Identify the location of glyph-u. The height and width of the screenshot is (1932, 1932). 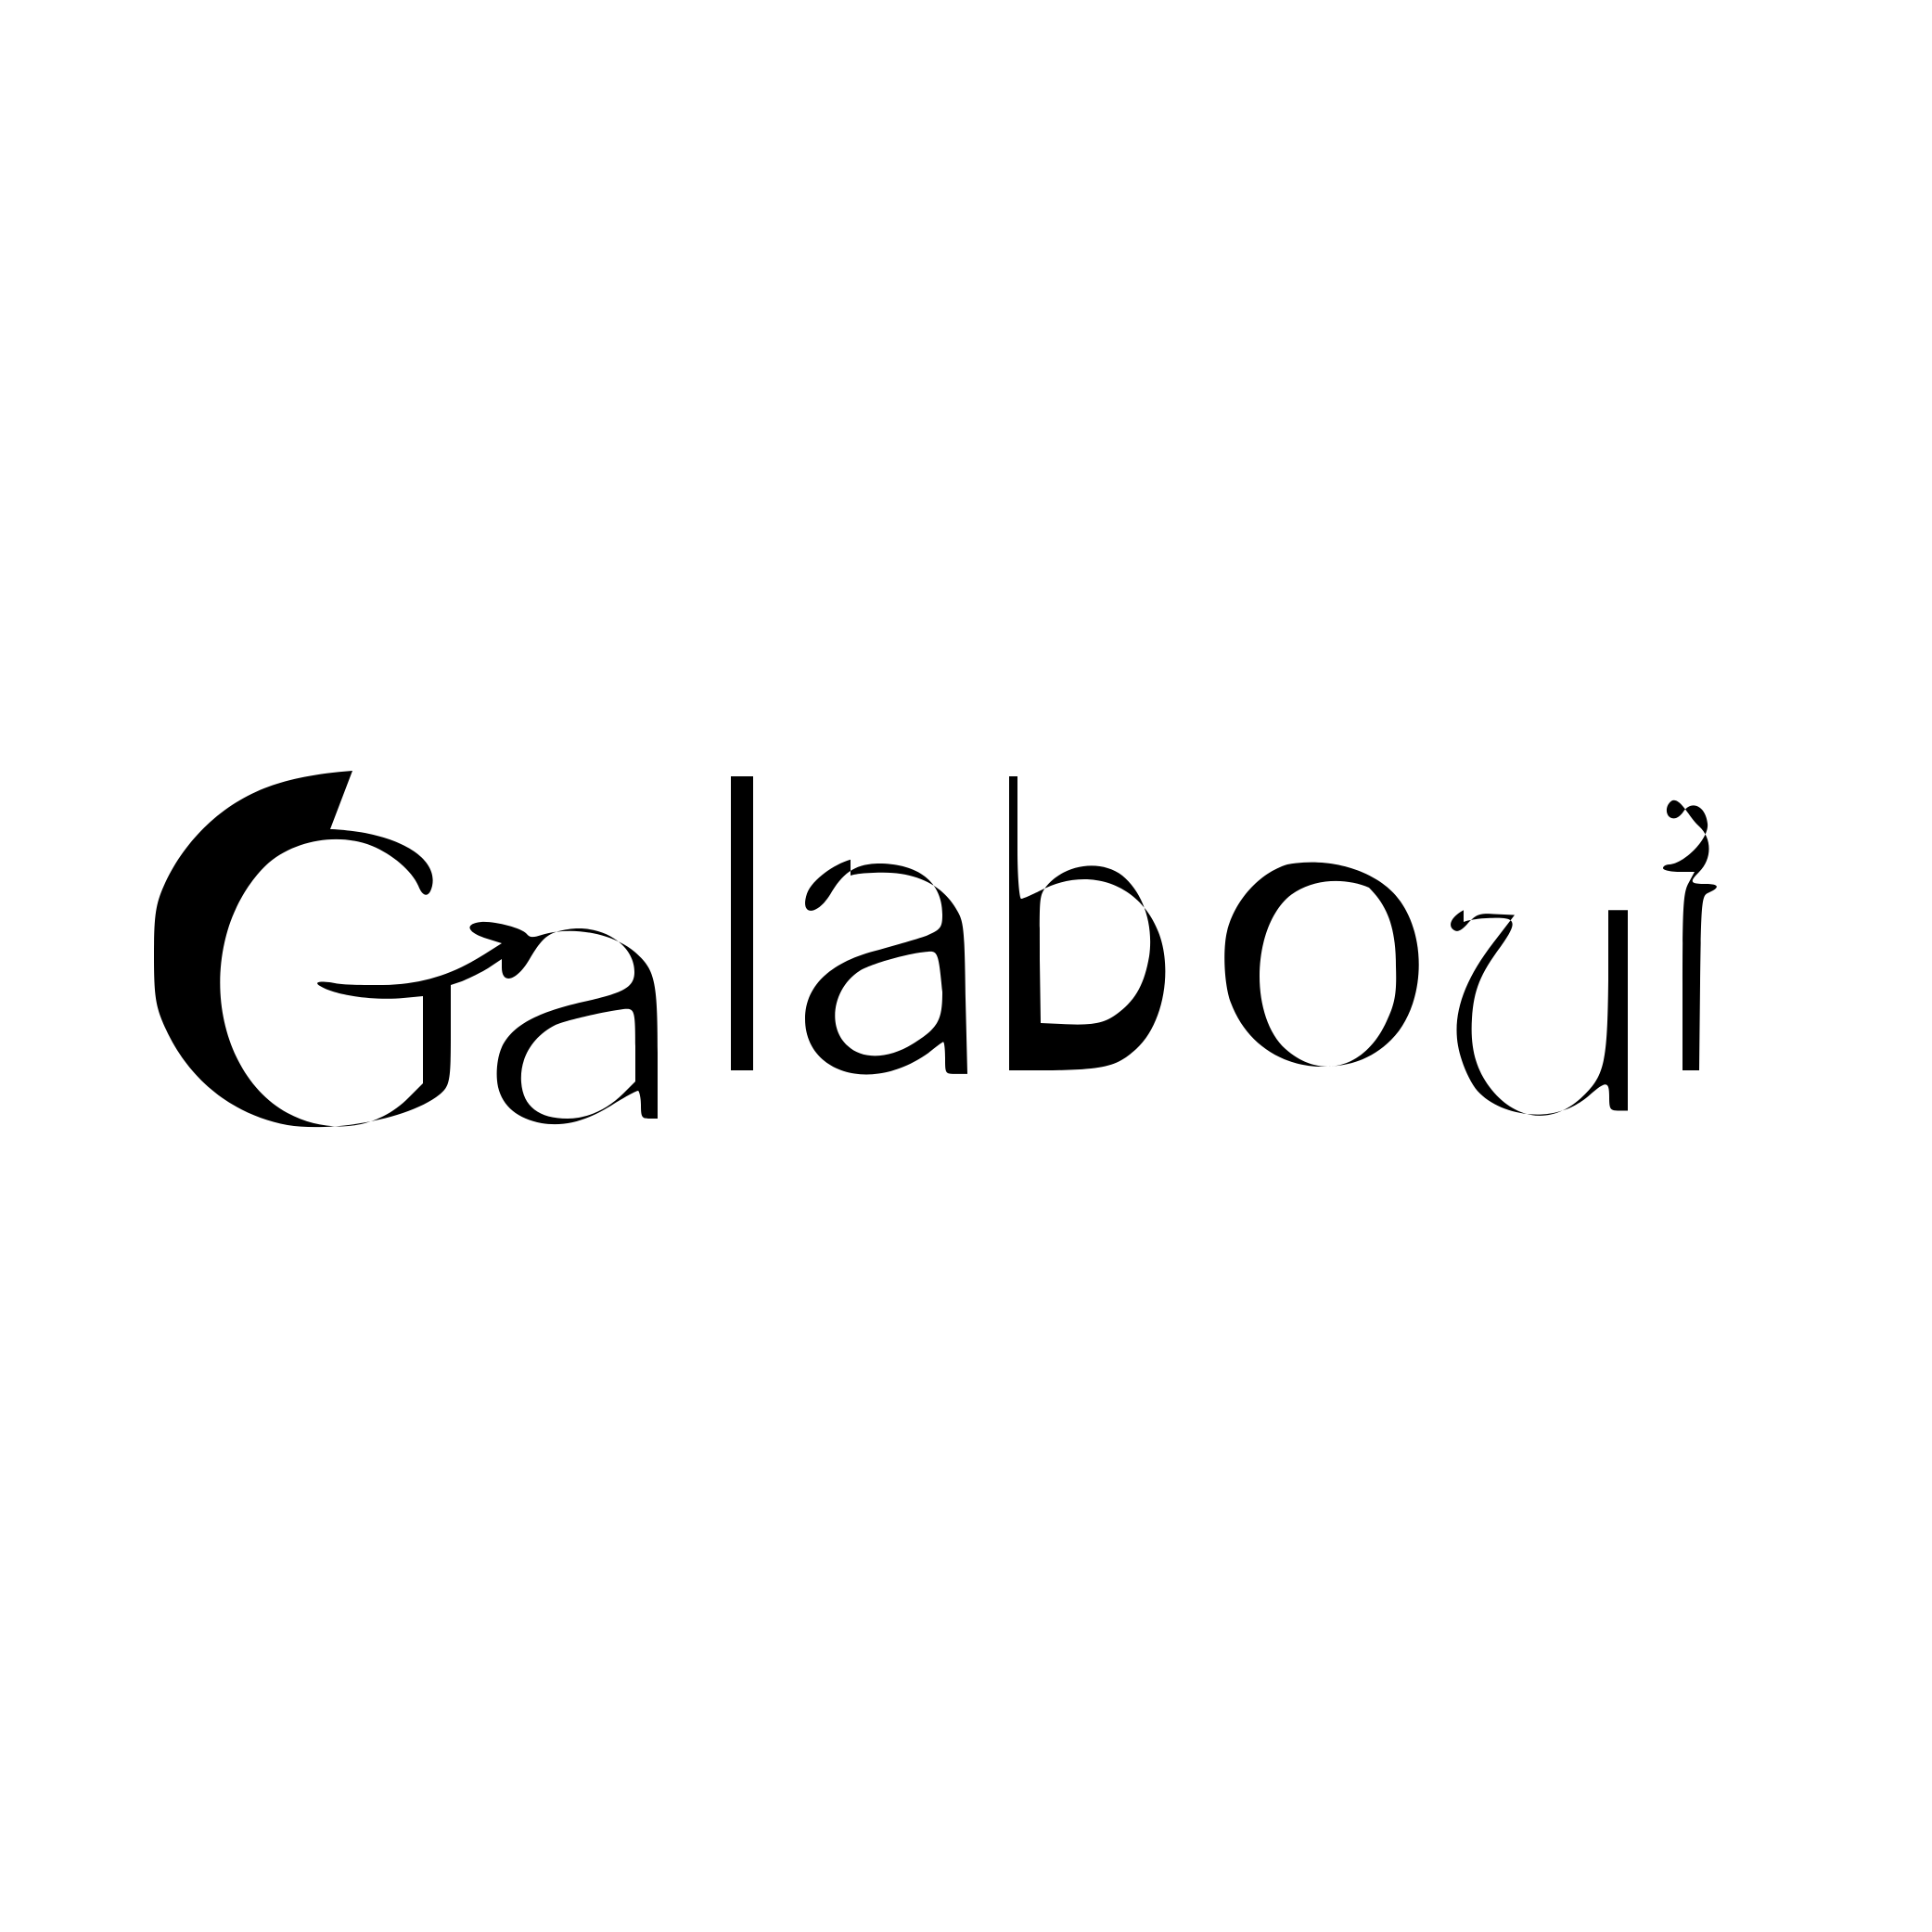
(1539, 1013).